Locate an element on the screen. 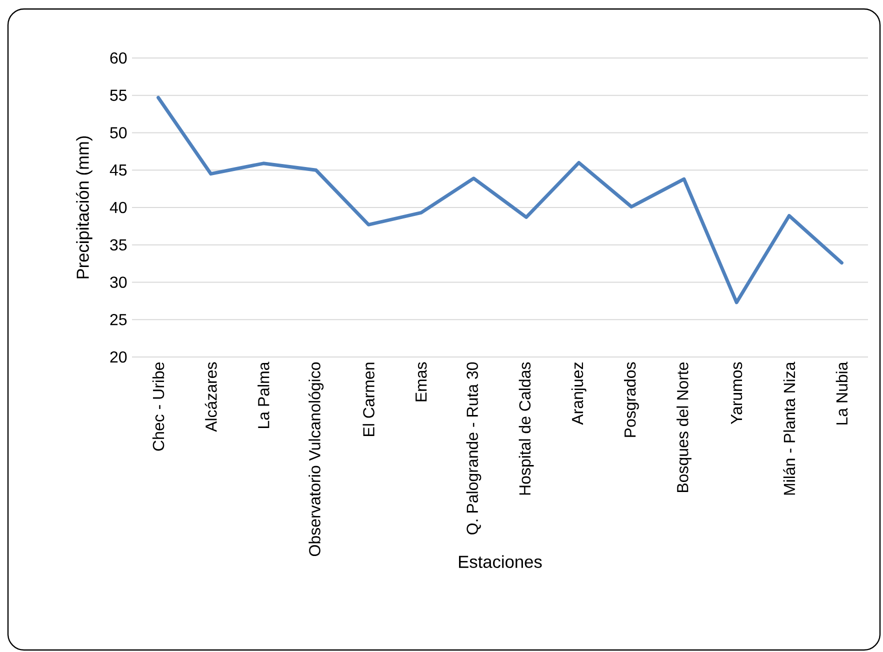 This screenshot has width=883, height=652. x-tick-label: Emas is located at coordinates (421, 382).